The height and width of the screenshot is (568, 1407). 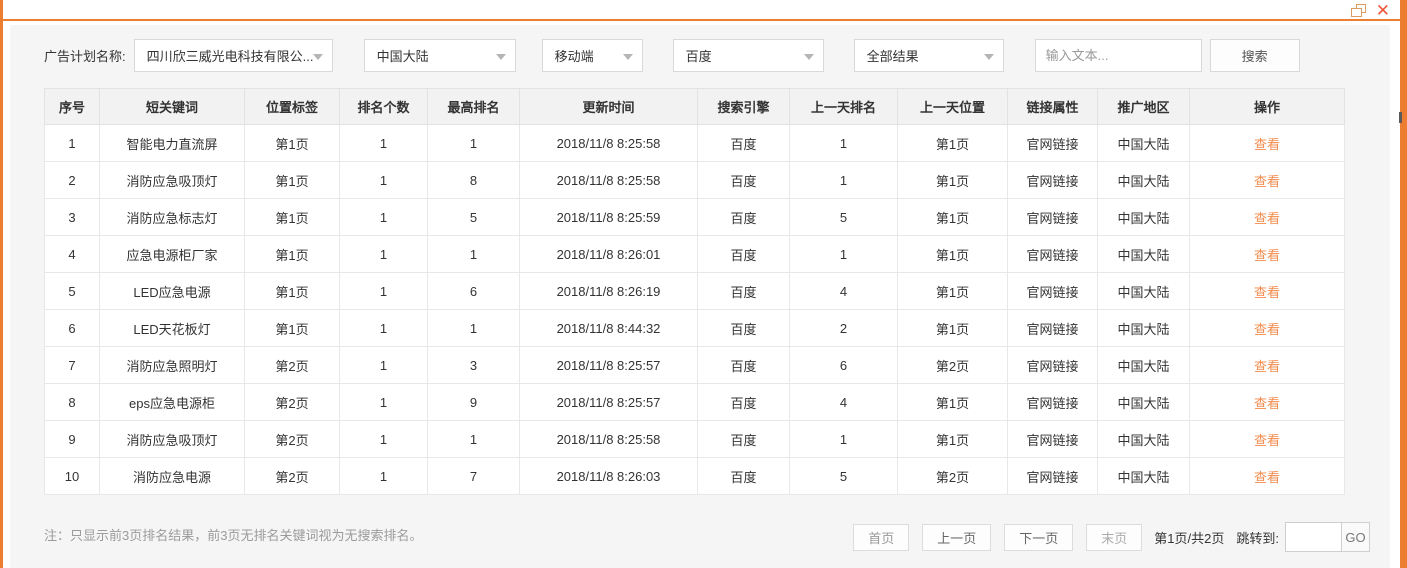 I want to click on close-icon: ✕, so click(x=1382, y=10).